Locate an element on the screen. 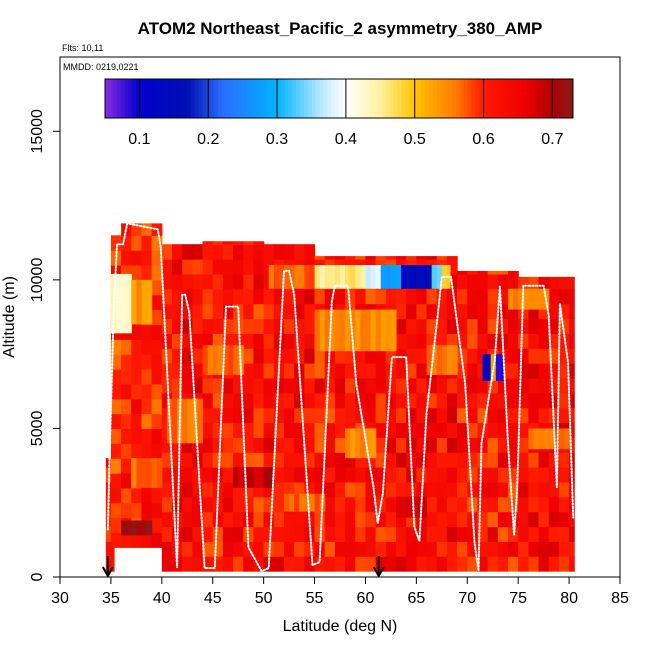 This screenshot has width=650, height=650. date-note: MMDD: 0219,0221 is located at coordinates (101, 67).